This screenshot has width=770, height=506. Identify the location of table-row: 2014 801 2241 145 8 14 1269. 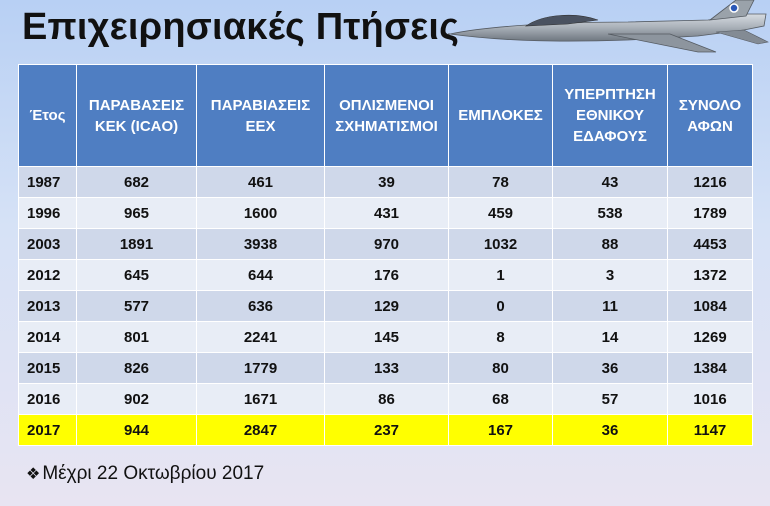
(385, 337).